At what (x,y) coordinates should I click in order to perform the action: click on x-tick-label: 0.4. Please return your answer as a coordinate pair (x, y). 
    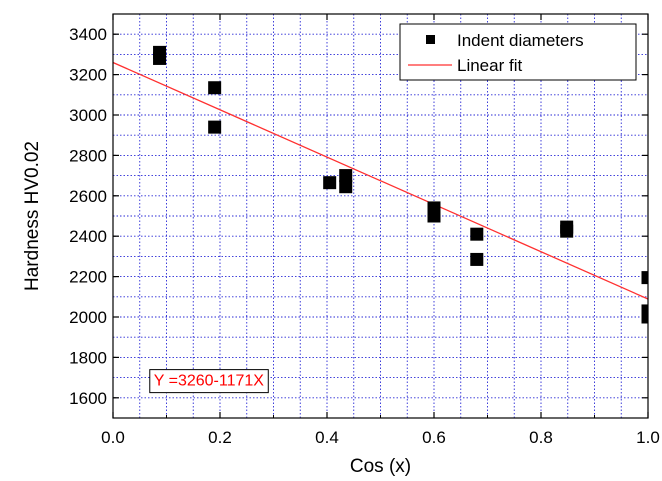
    Looking at the image, I should click on (327, 437).